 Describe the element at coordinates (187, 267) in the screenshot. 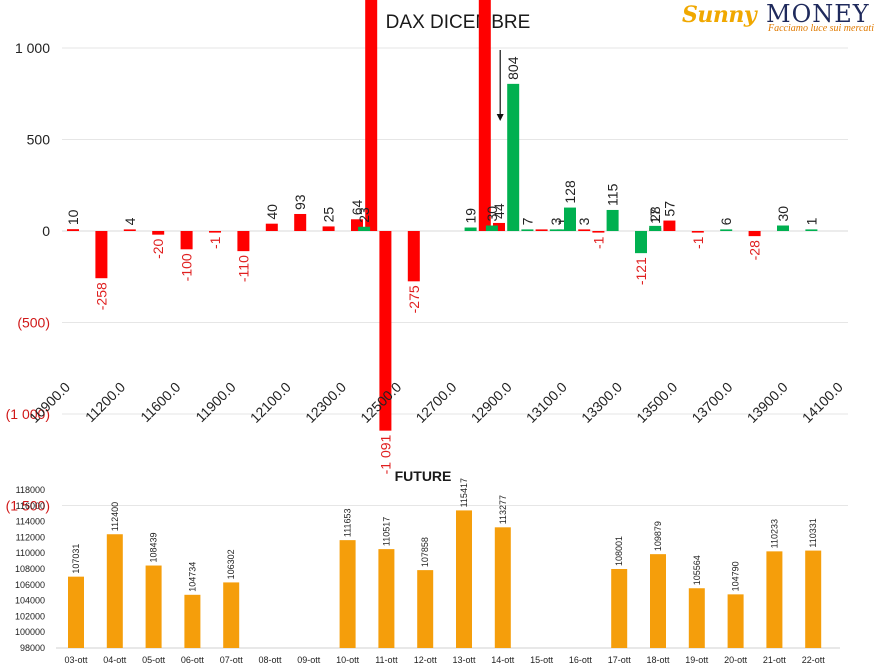

I see `data-label: -100` at that location.